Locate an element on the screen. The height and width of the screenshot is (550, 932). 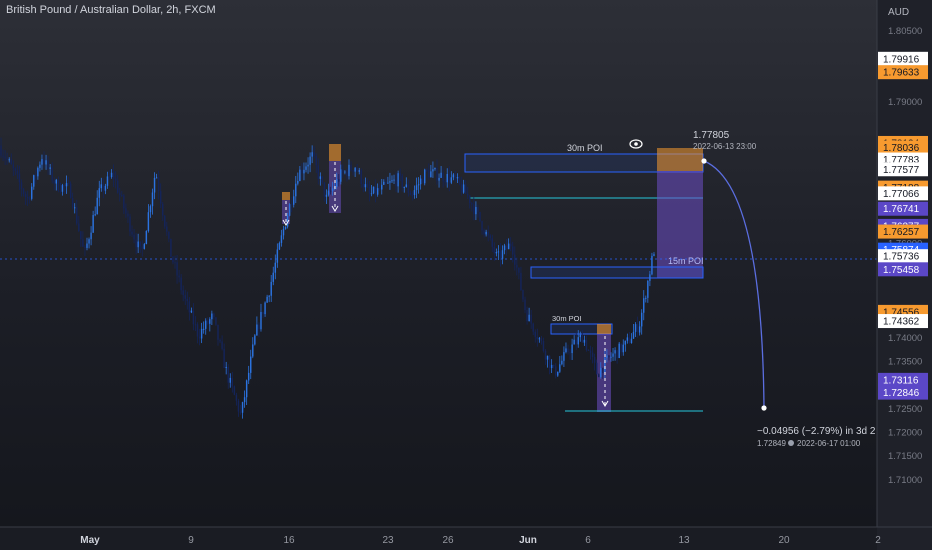
projection-start-point is located at coordinates (704, 161).